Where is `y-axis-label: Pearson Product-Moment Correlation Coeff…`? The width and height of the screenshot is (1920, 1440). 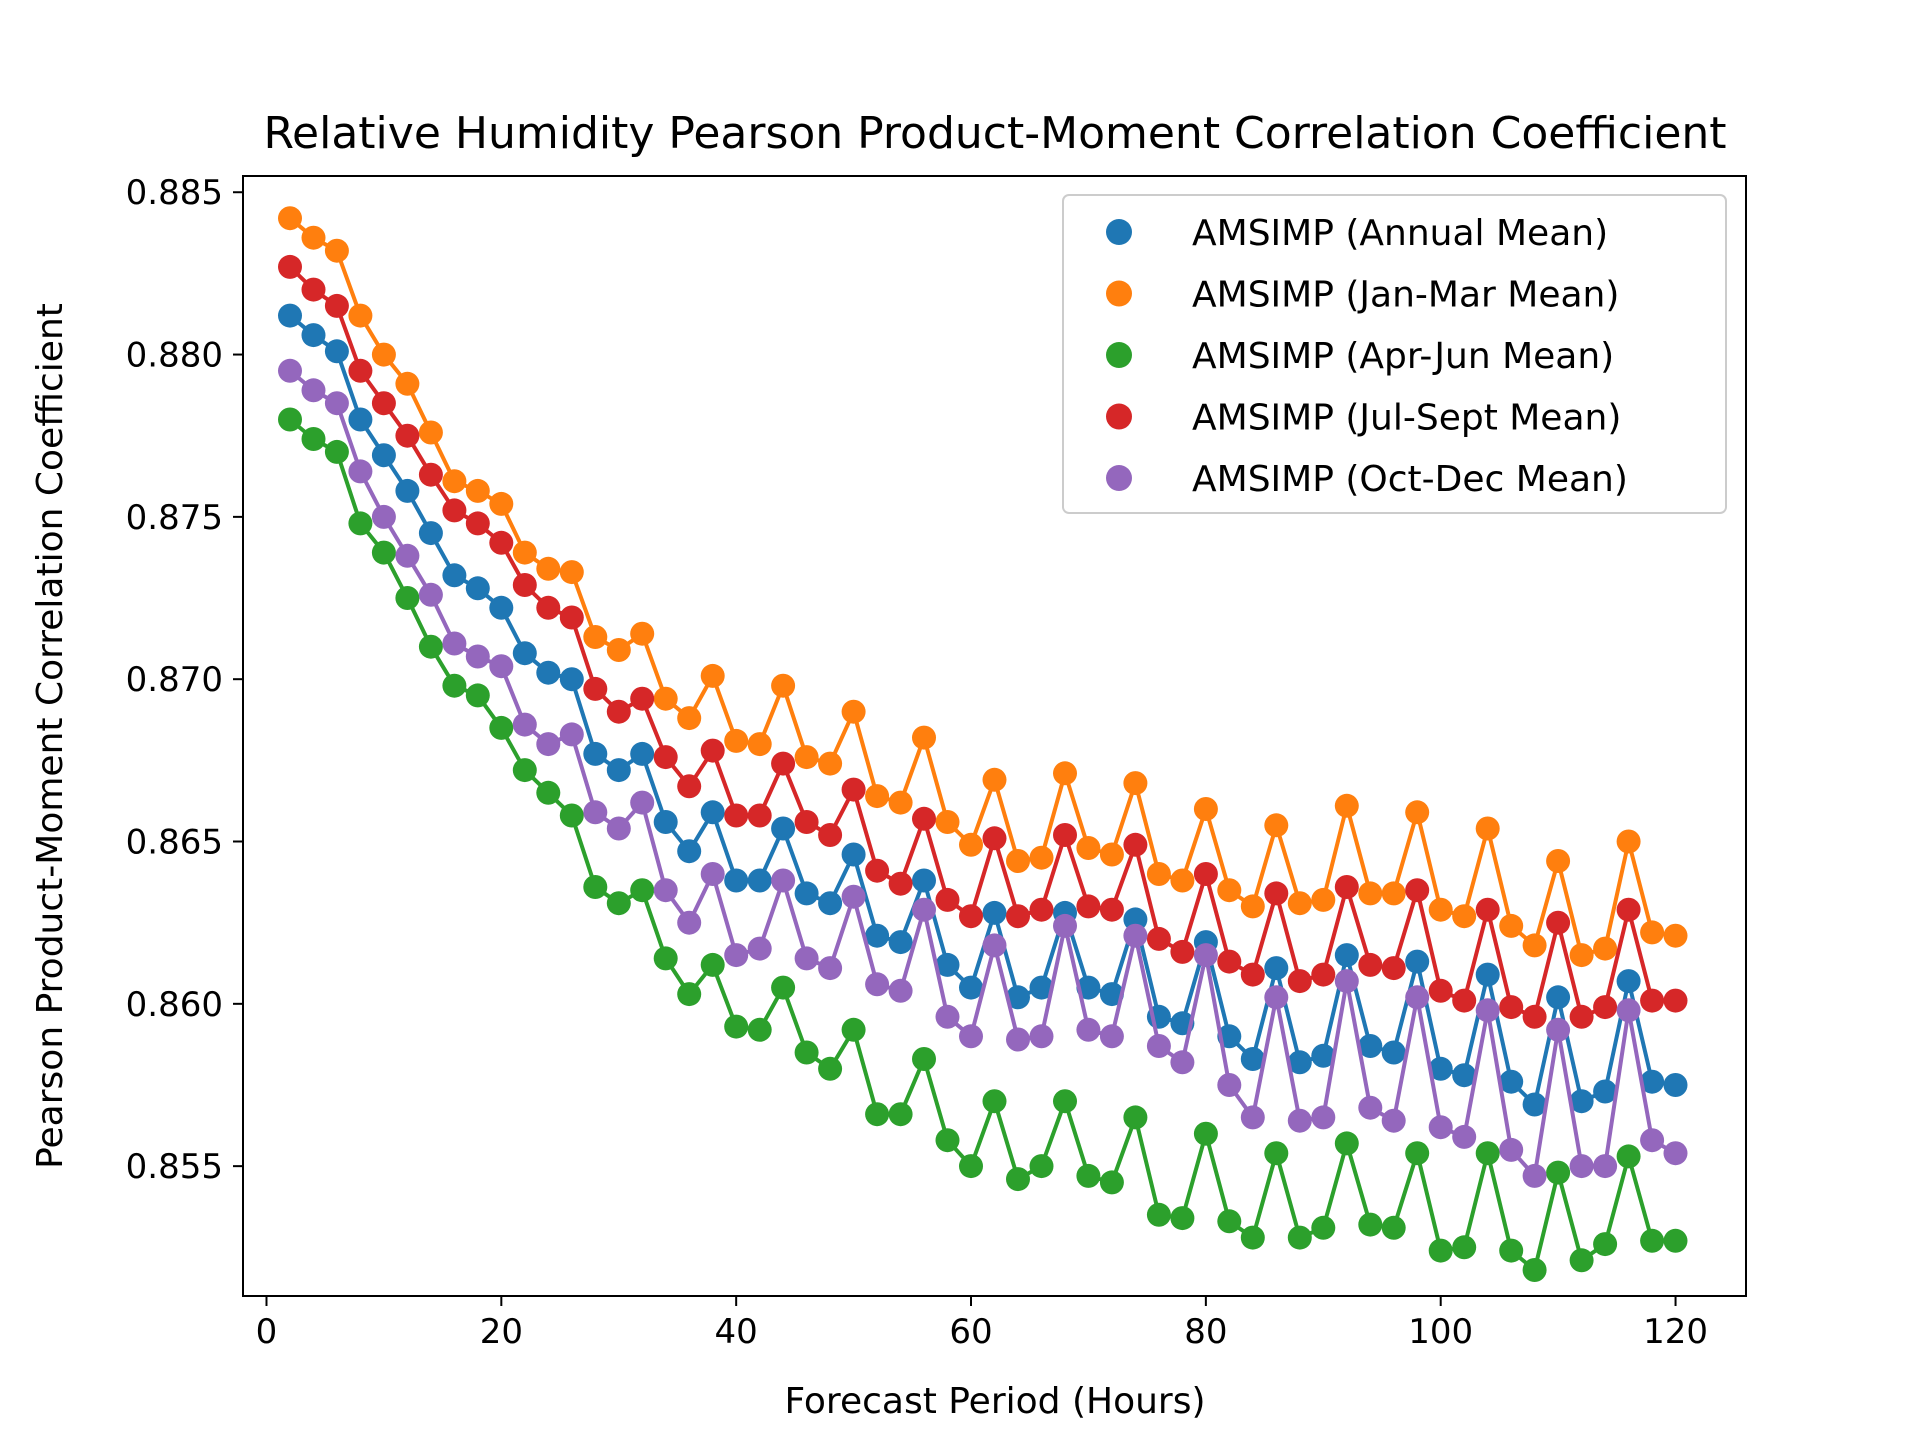
y-axis-label: Pearson Product-Moment Correlation Coeff… is located at coordinates (50, 736).